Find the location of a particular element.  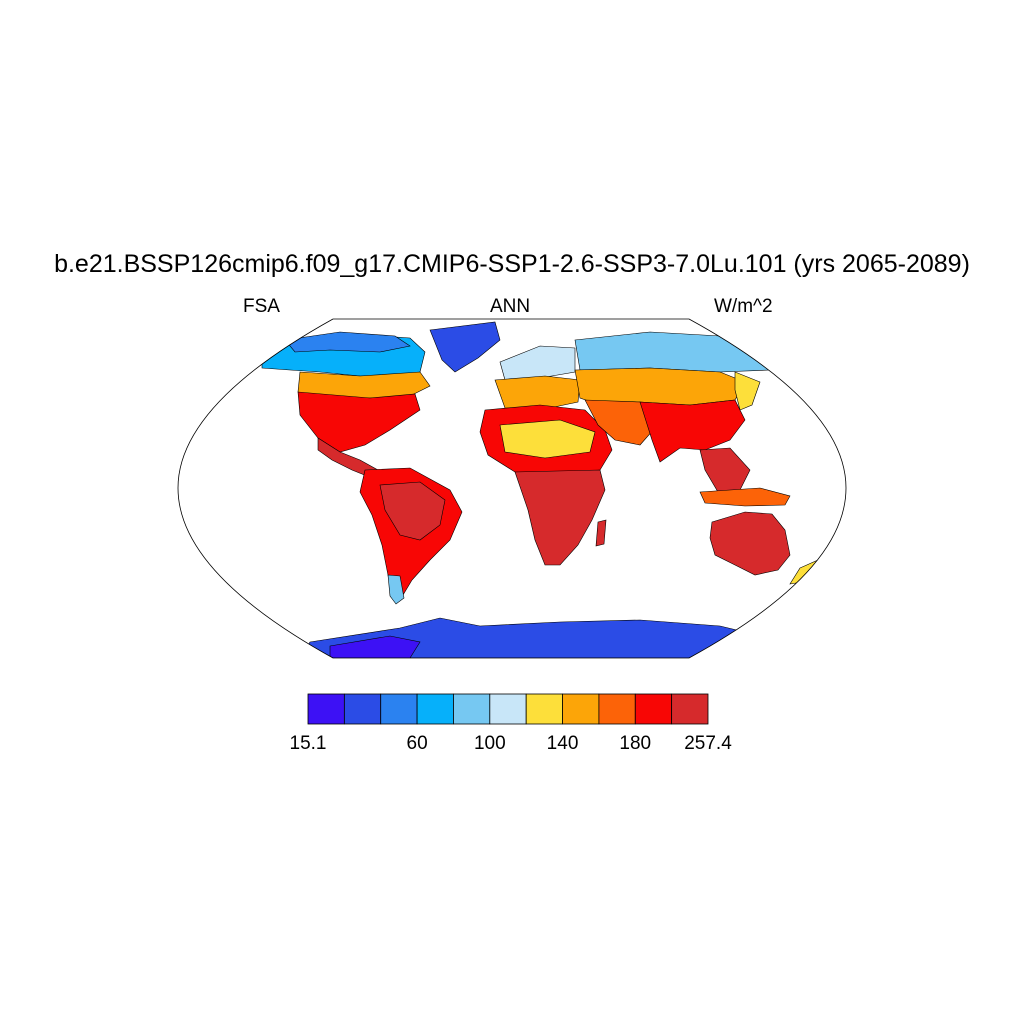

colorbar-tick-label: 60 is located at coordinates (417, 743).